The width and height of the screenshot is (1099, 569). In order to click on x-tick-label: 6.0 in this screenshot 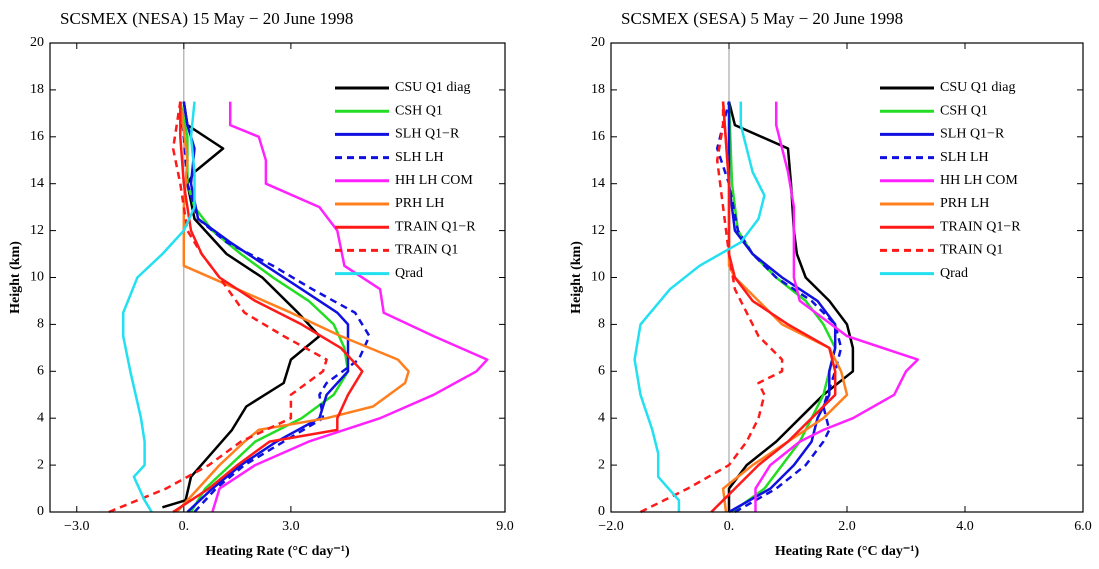, I will do `click(1083, 526)`.